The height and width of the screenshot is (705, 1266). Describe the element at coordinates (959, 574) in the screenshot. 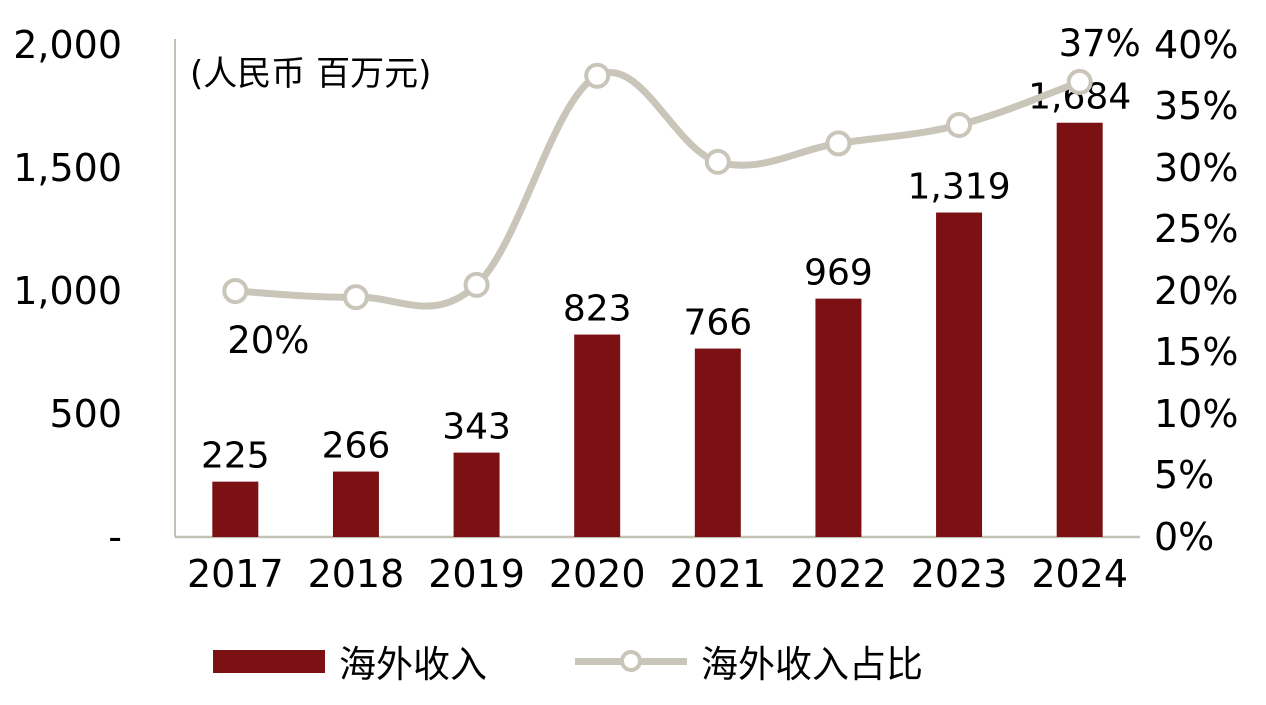

I see `x-axis-tick: 2023` at that location.